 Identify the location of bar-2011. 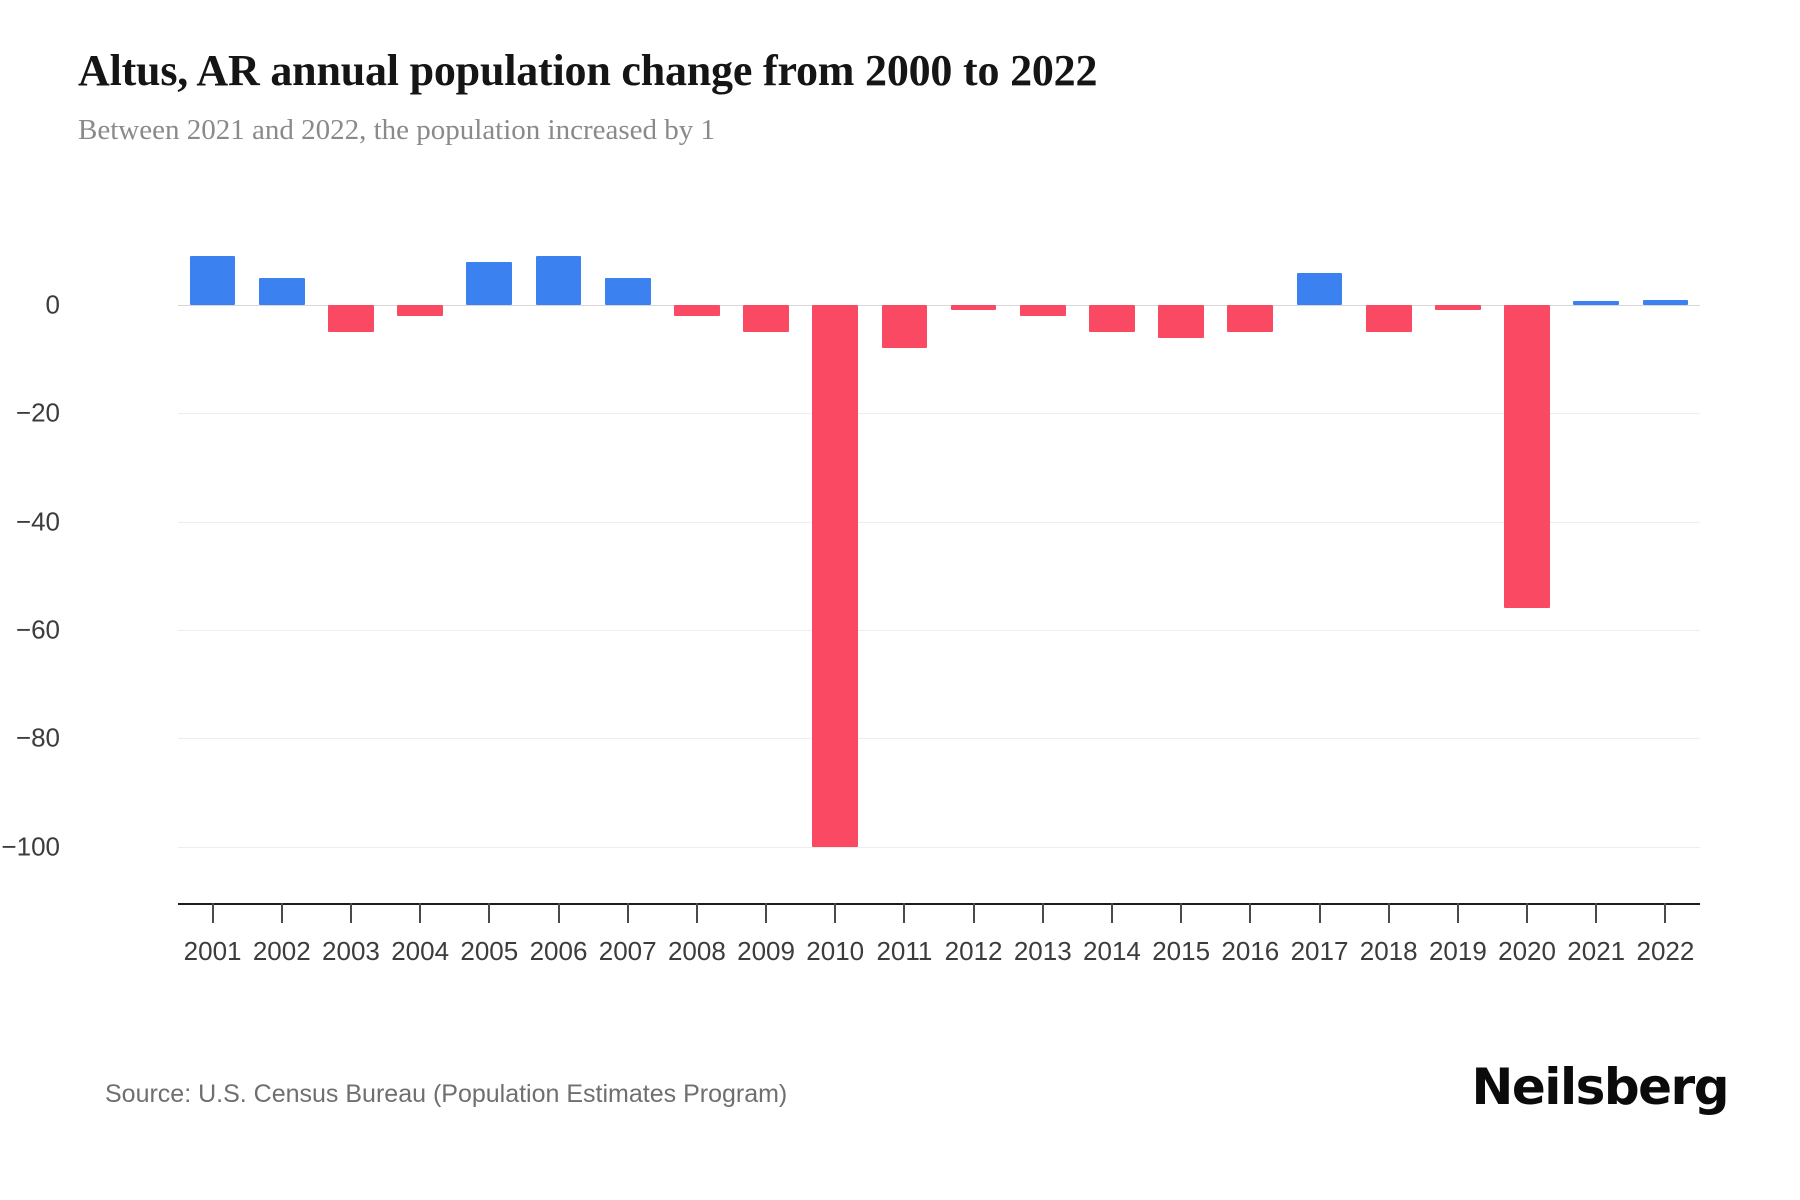
(904, 327).